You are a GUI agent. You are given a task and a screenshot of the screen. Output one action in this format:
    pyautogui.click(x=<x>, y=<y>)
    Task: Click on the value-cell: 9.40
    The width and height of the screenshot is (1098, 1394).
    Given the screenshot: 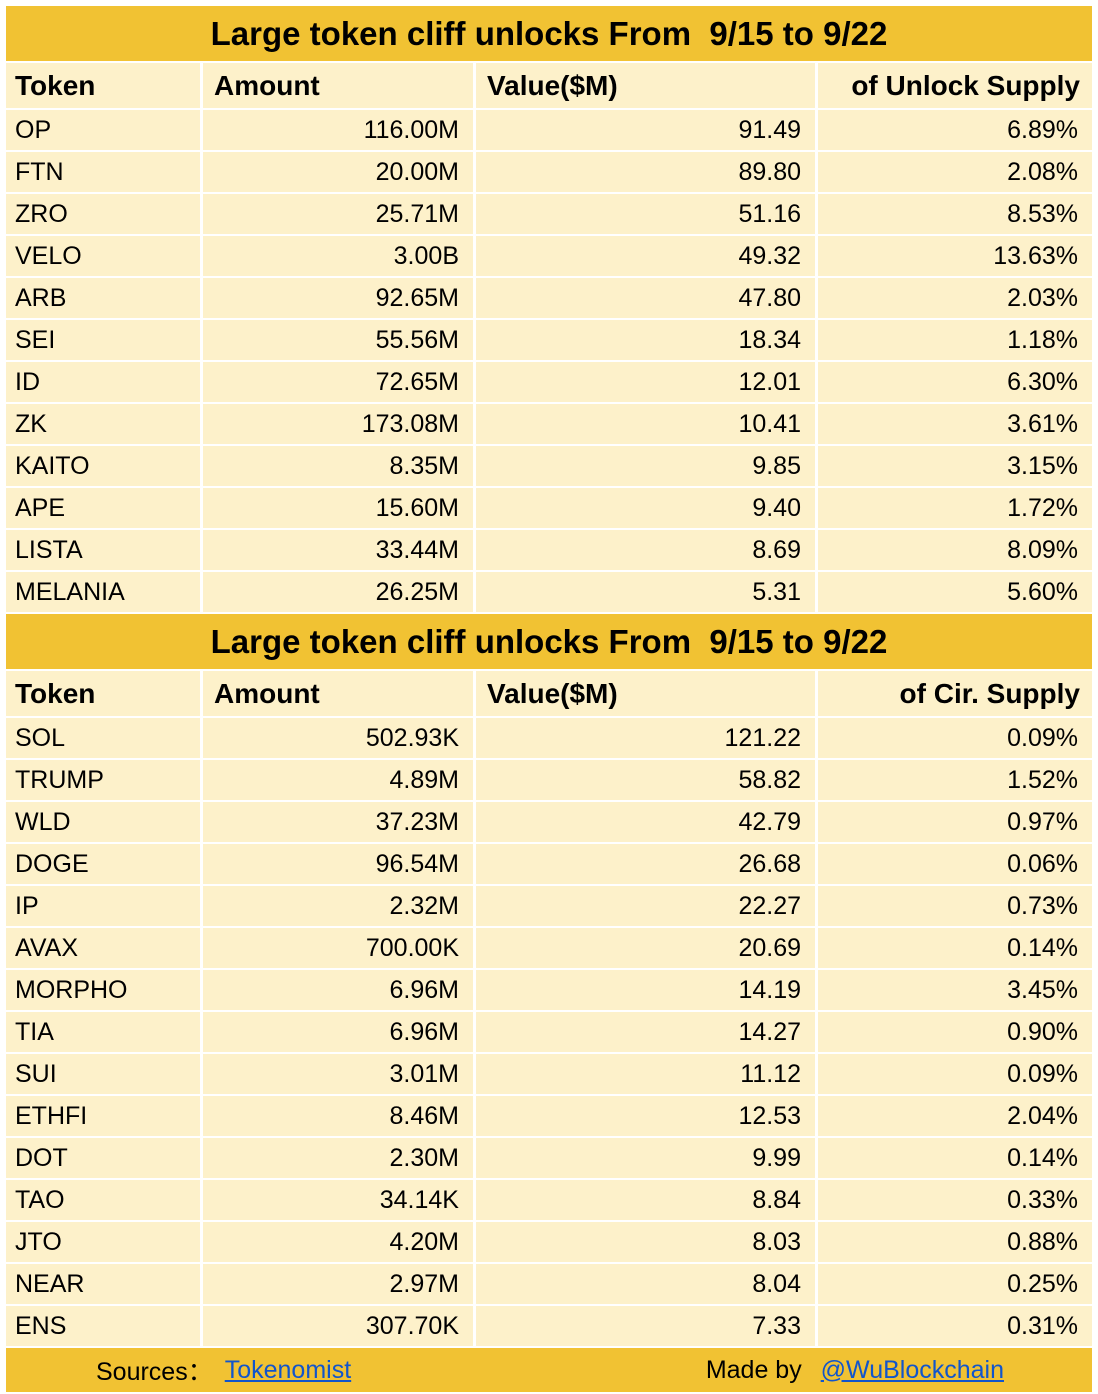 What is the action you would take?
    pyautogui.click(x=647, y=508)
    